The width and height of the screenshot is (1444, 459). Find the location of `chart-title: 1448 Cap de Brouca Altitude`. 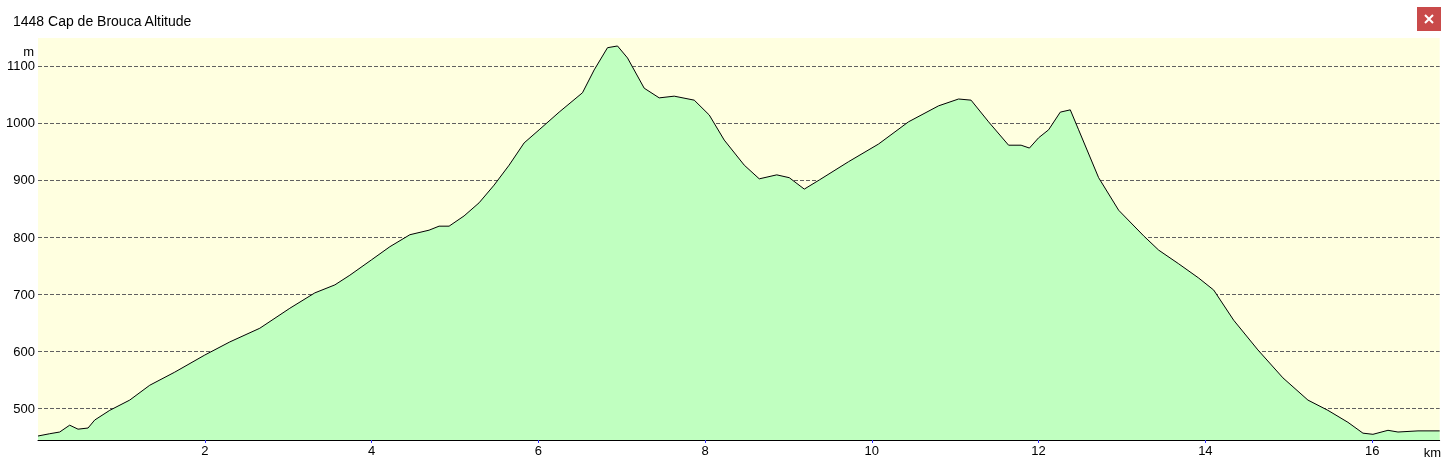

chart-title: 1448 Cap de Brouca Altitude is located at coordinates (102, 21).